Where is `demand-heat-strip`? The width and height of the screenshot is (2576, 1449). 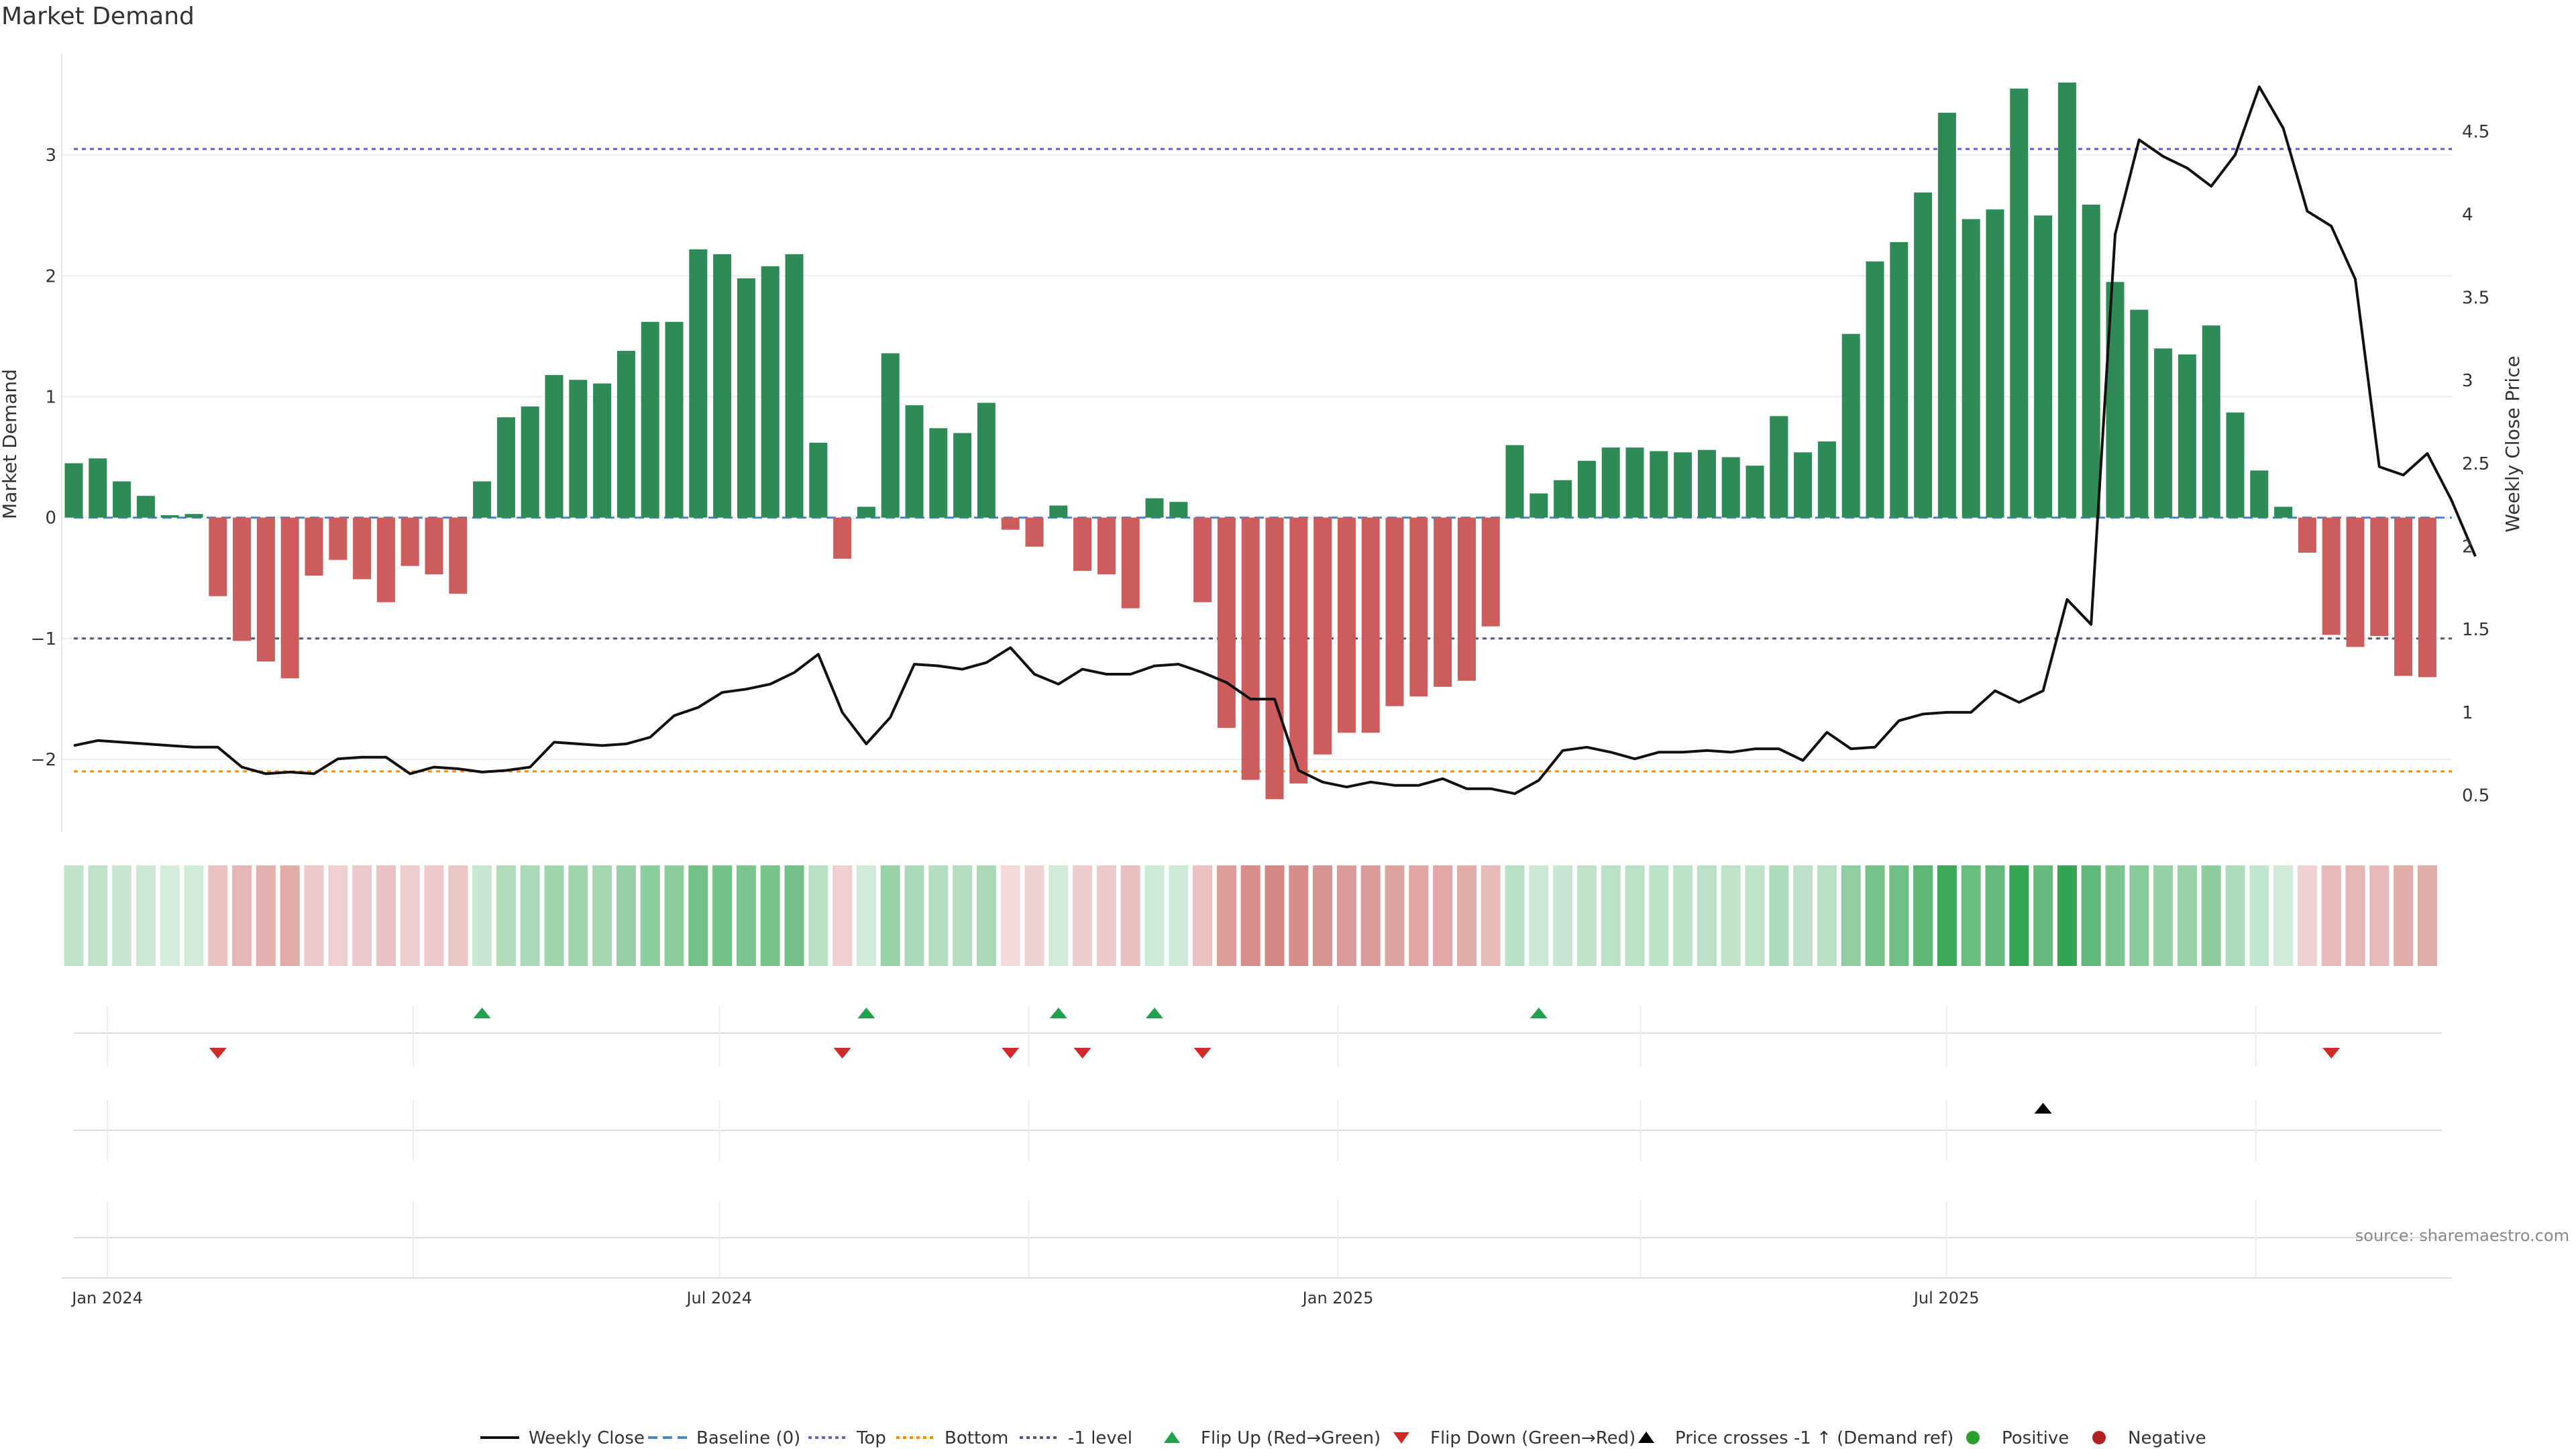 demand-heat-strip is located at coordinates (1250, 915).